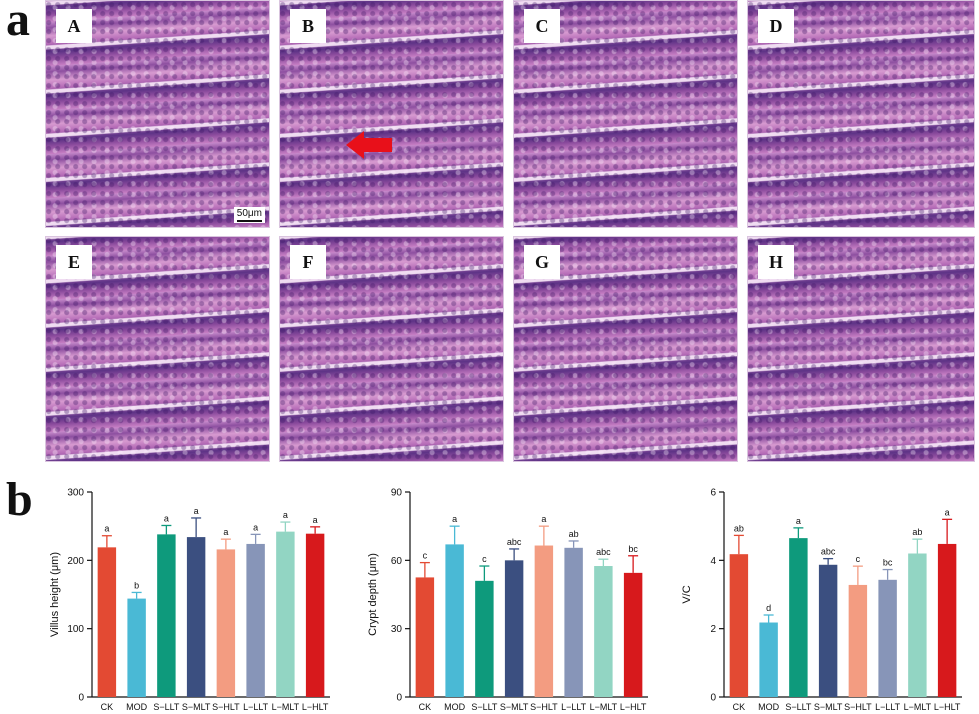 Image resolution: width=979 pixels, height=714 pixels. What do you see at coordinates (888, 563) in the screenshot?
I see `significance-label: bc` at bounding box center [888, 563].